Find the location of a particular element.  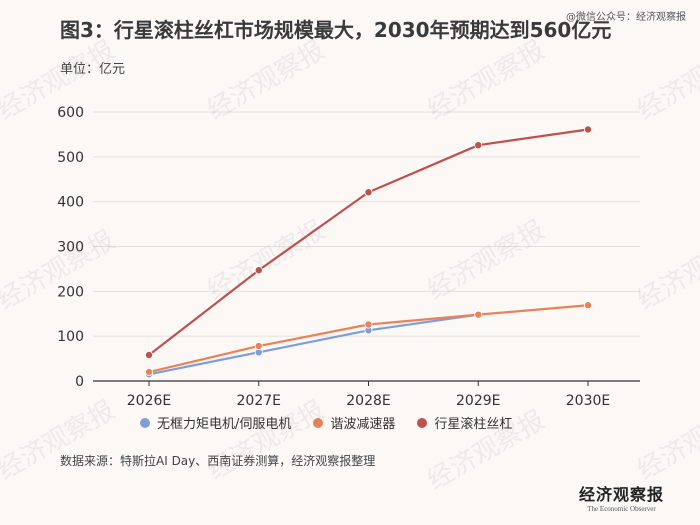

publisher-logo: 经济观察报 The Economic Observer is located at coordinates (621, 497).